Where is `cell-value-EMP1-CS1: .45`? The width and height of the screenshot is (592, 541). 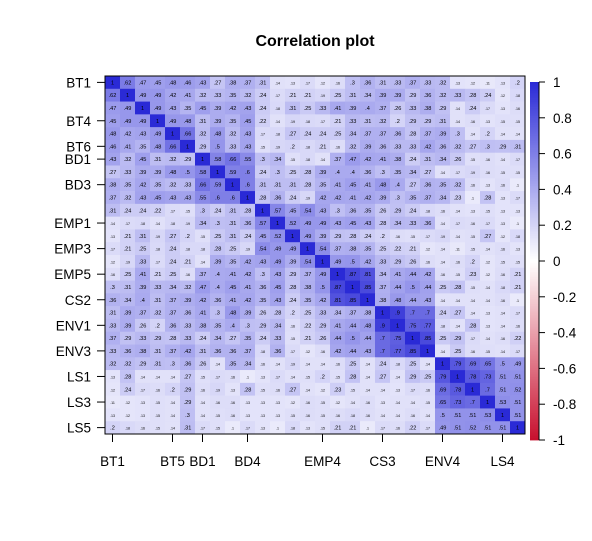
cell-value-EMP1-CS1: .45 is located at coordinates (353, 224).